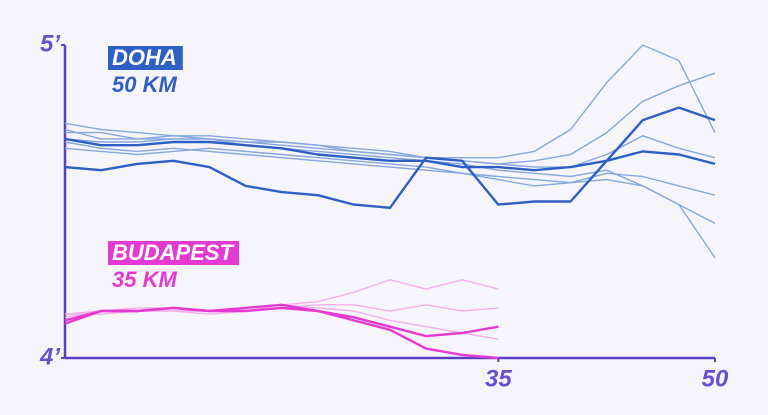  Describe the element at coordinates (50, 43) in the screenshot. I see `y-tick-label: 5’` at that location.